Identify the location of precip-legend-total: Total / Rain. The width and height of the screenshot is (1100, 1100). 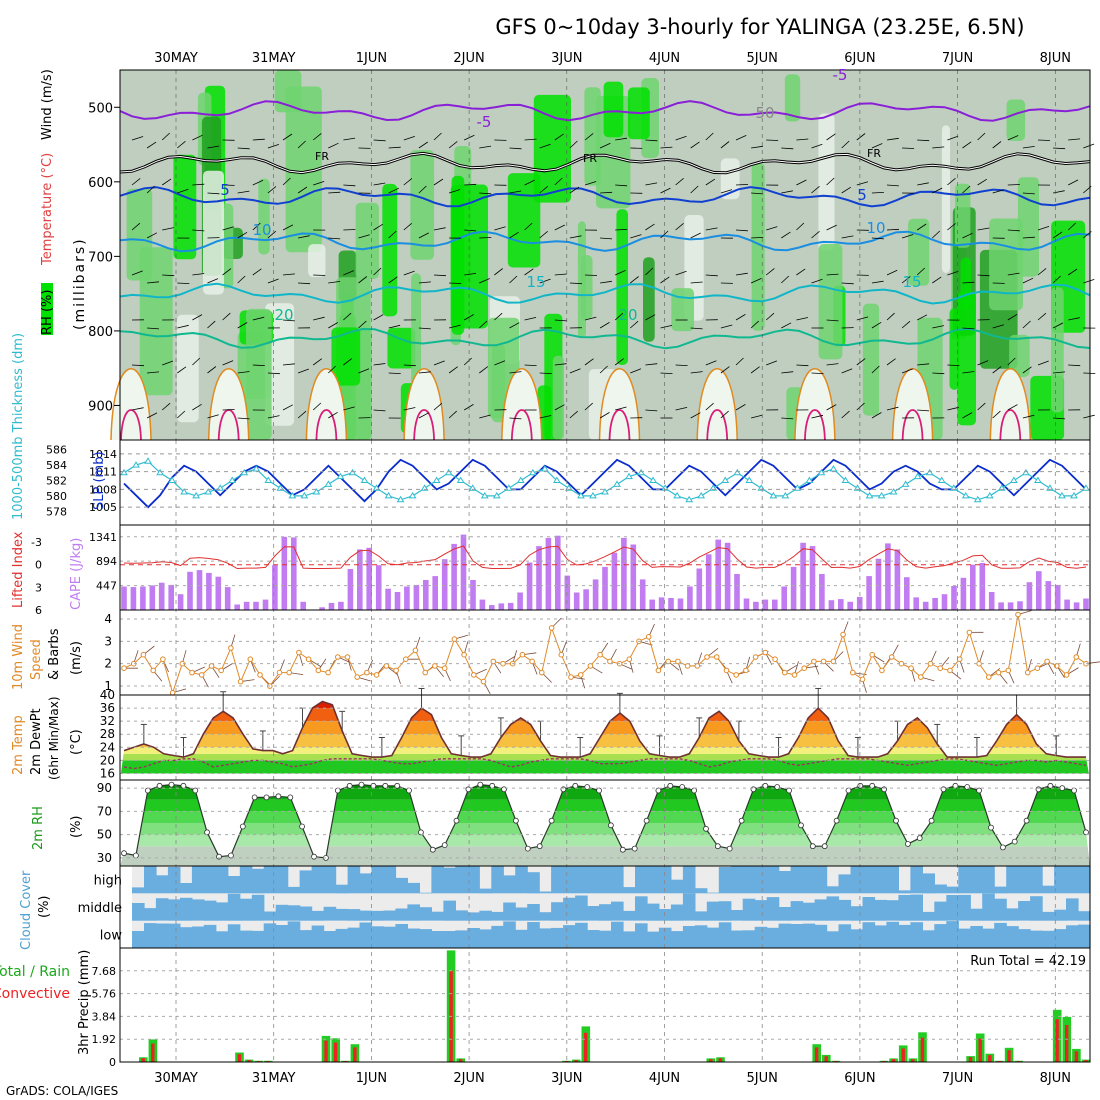
(35, 972).